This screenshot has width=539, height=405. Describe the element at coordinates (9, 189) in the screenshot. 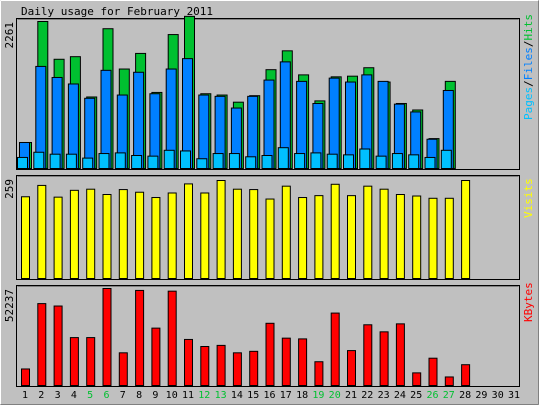

I see `y-max-label: 259` at that location.